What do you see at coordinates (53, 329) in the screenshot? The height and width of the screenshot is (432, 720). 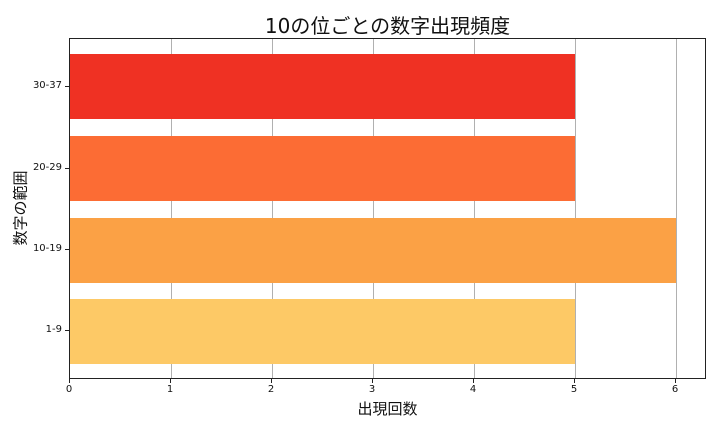 I see `ytick-label-1-9: 1-9` at bounding box center [53, 329].